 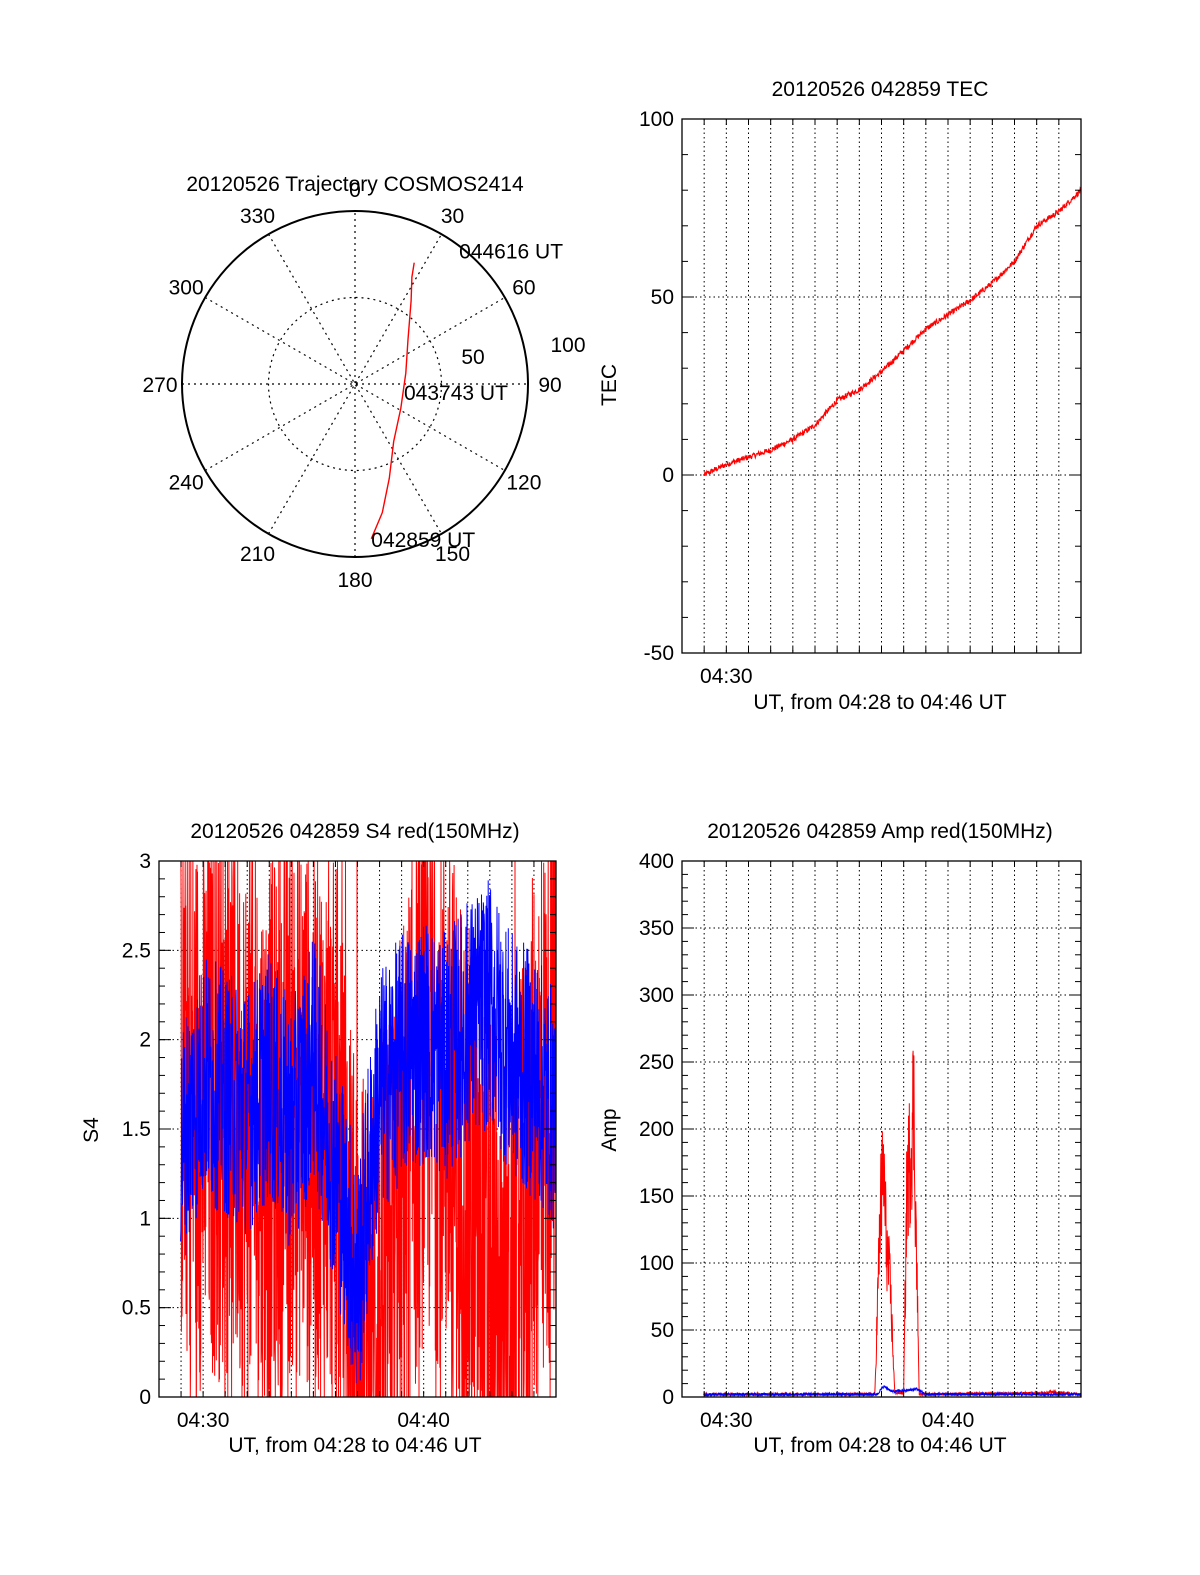 I want to click on y-tick-label: 2, so click(x=145, y=1040).